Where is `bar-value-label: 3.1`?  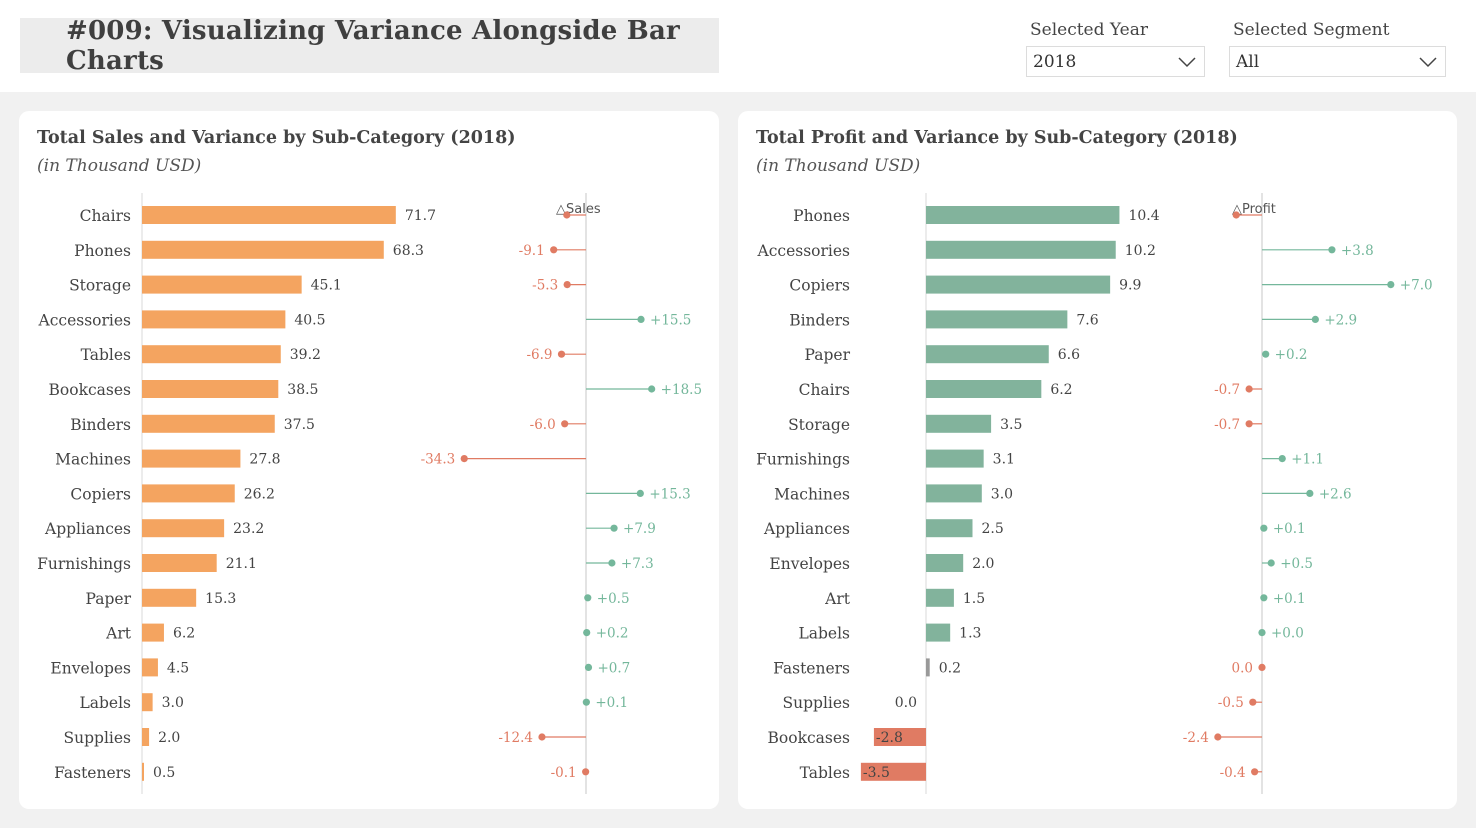
bar-value-label: 3.1 is located at coordinates (1004, 460).